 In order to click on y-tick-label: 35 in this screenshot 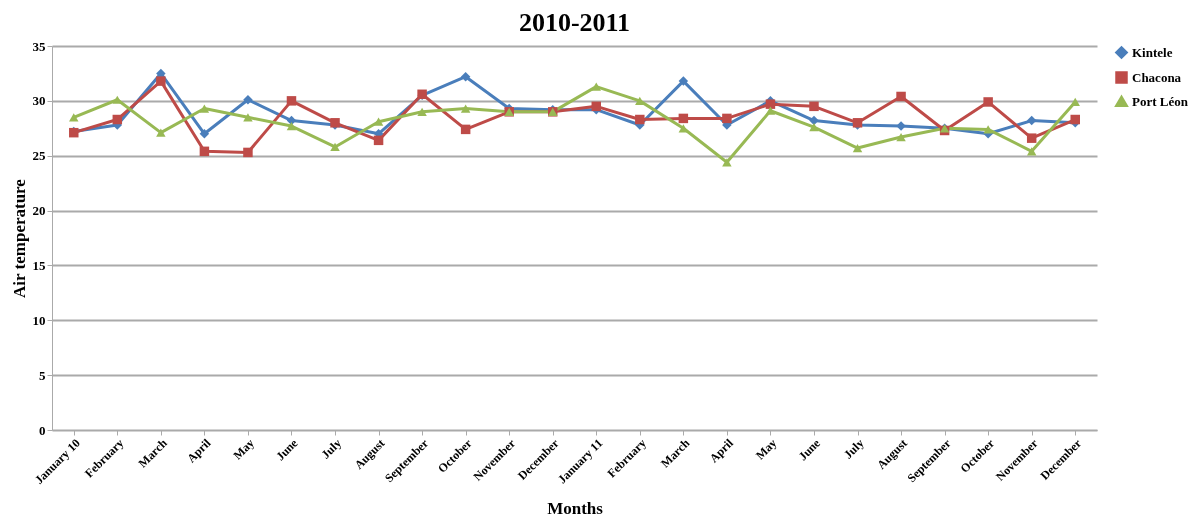, I will do `click(39, 46)`.